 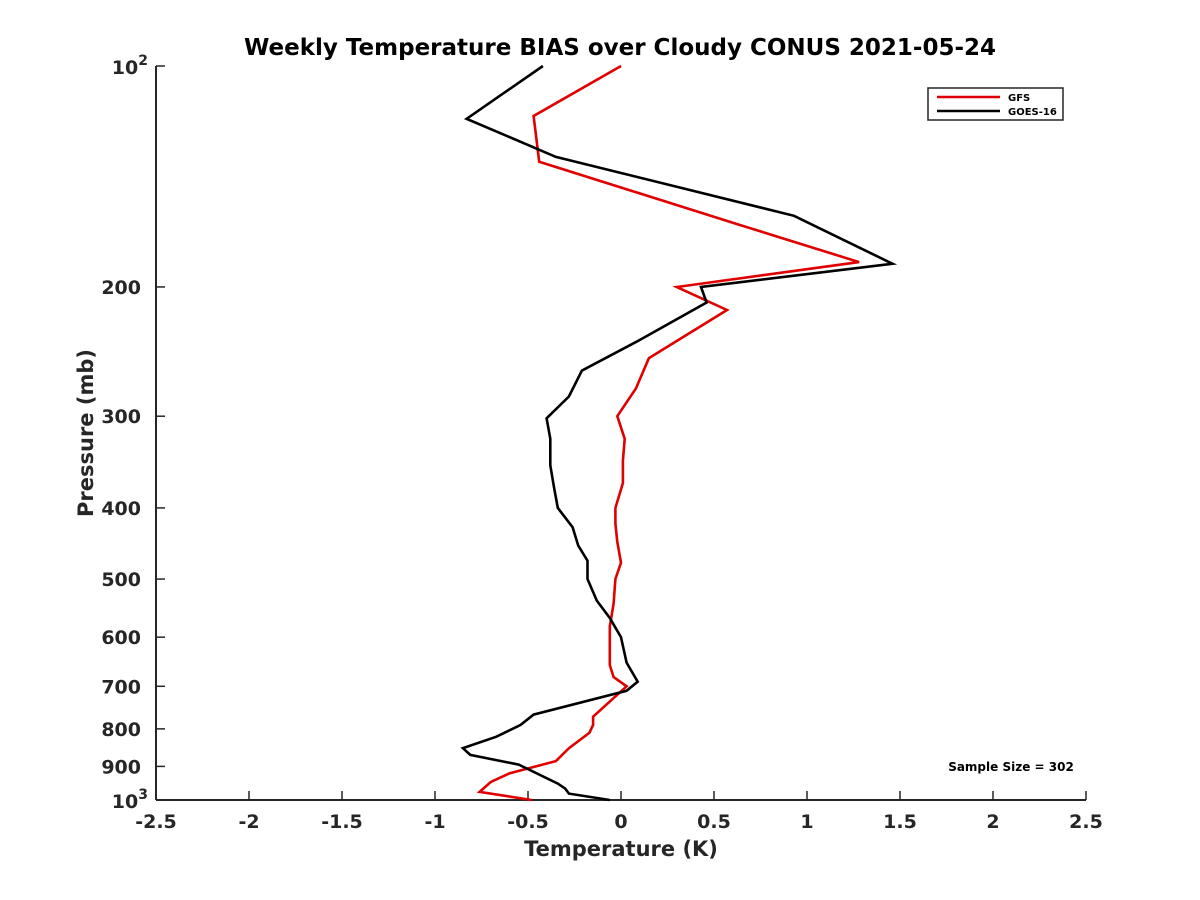 I want to click on legend-box, so click(x=995, y=104).